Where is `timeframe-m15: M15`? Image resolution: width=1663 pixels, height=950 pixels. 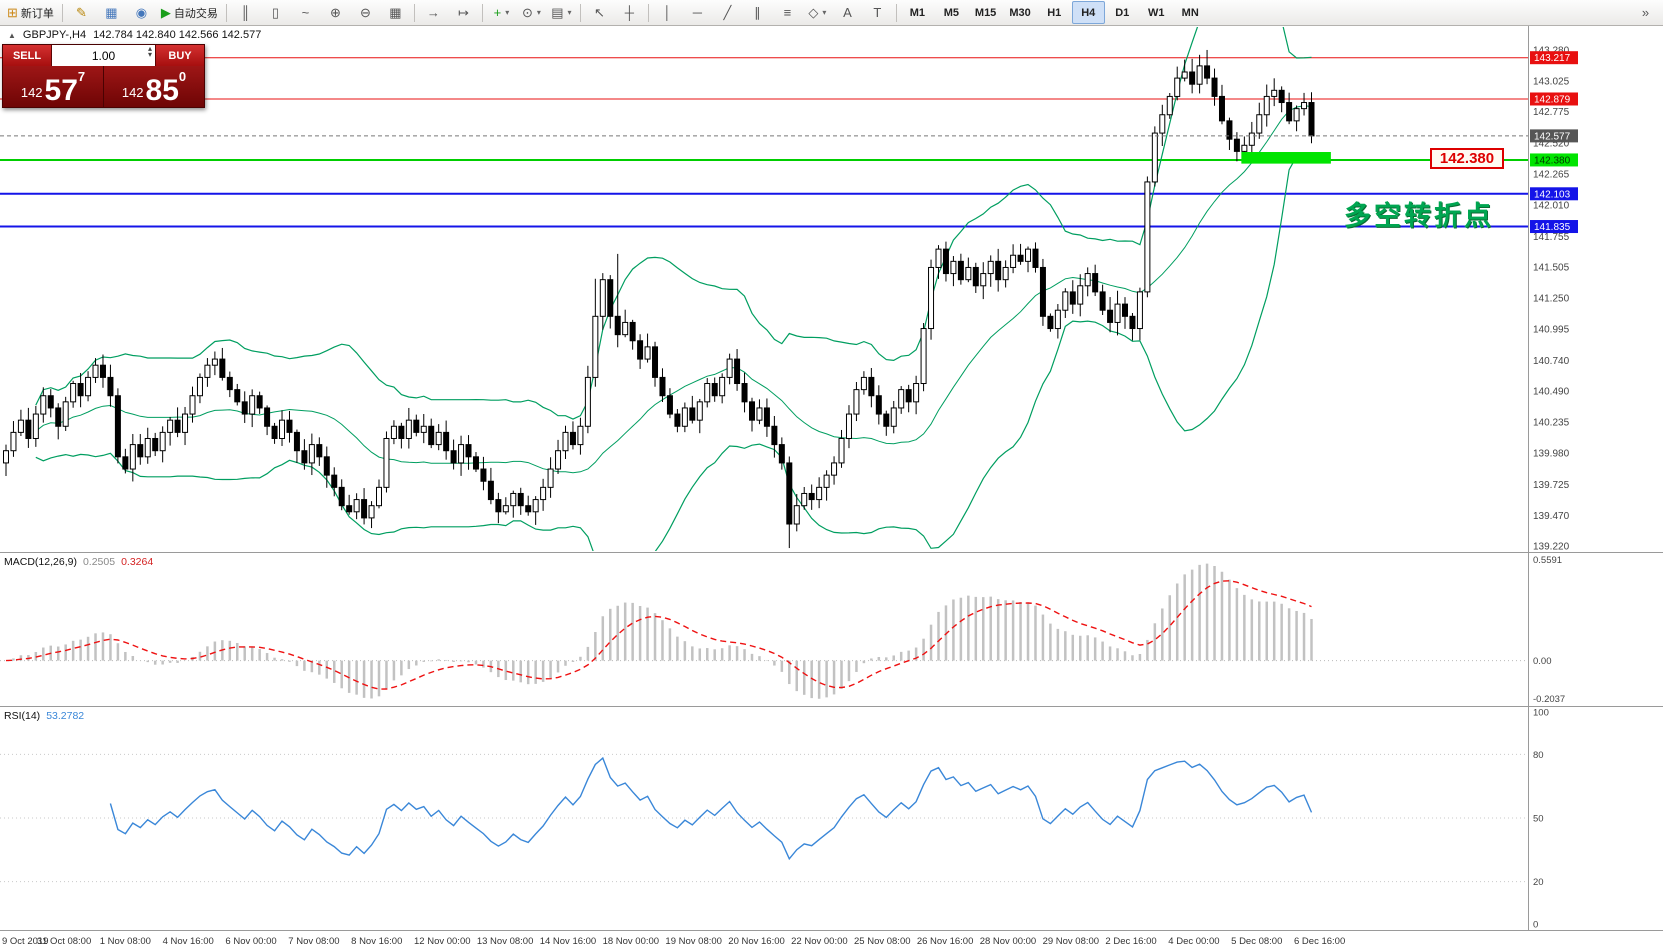 timeframe-m15: M15 is located at coordinates (985, 12).